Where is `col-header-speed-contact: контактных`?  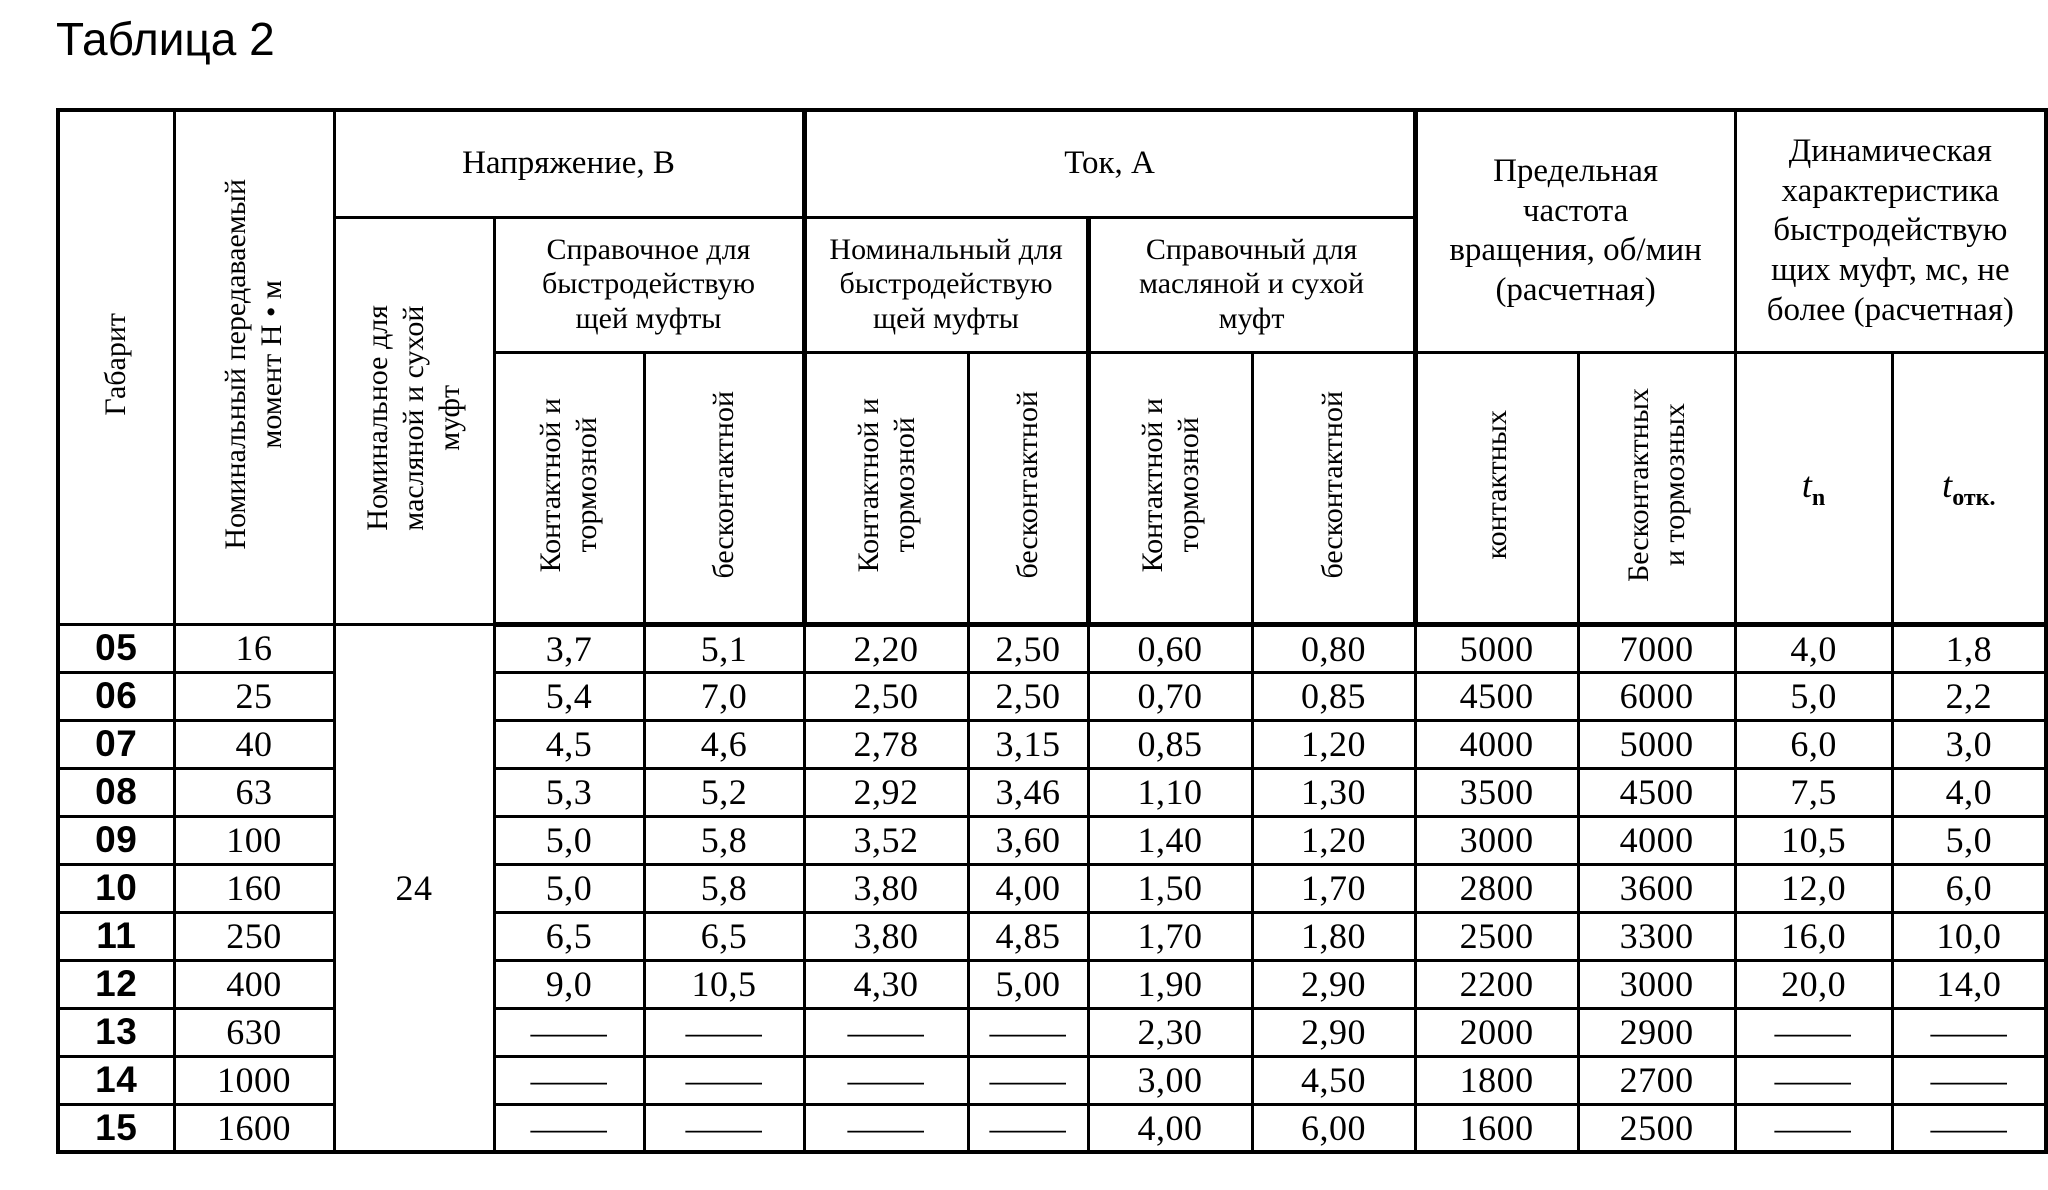 col-header-speed-contact: контактных is located at coordinates (1496, 488).